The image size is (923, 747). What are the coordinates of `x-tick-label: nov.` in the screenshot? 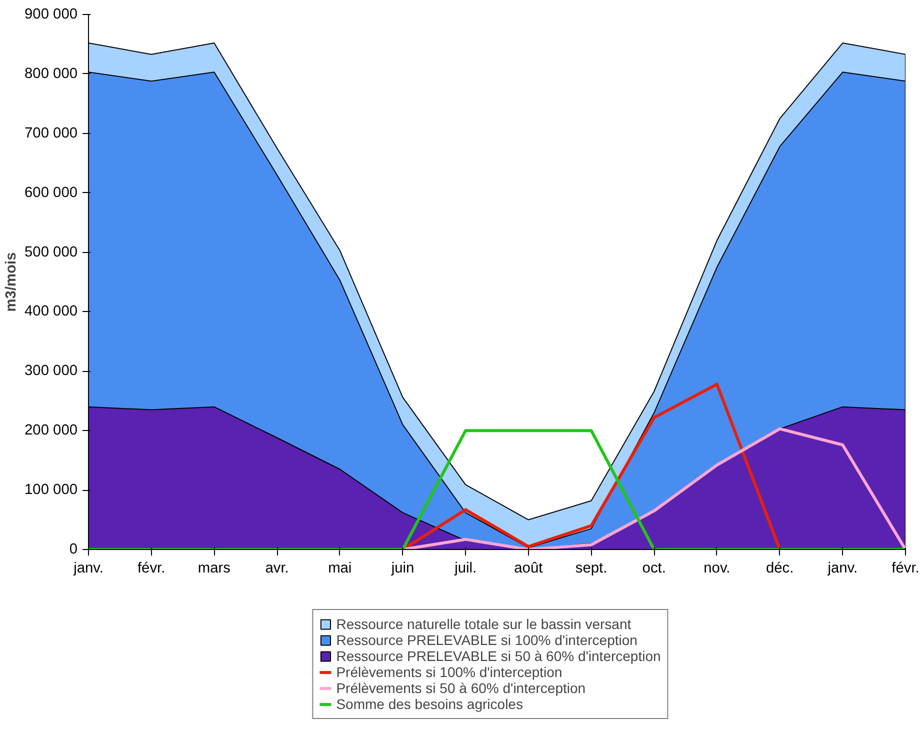 It's located at (717, 568).